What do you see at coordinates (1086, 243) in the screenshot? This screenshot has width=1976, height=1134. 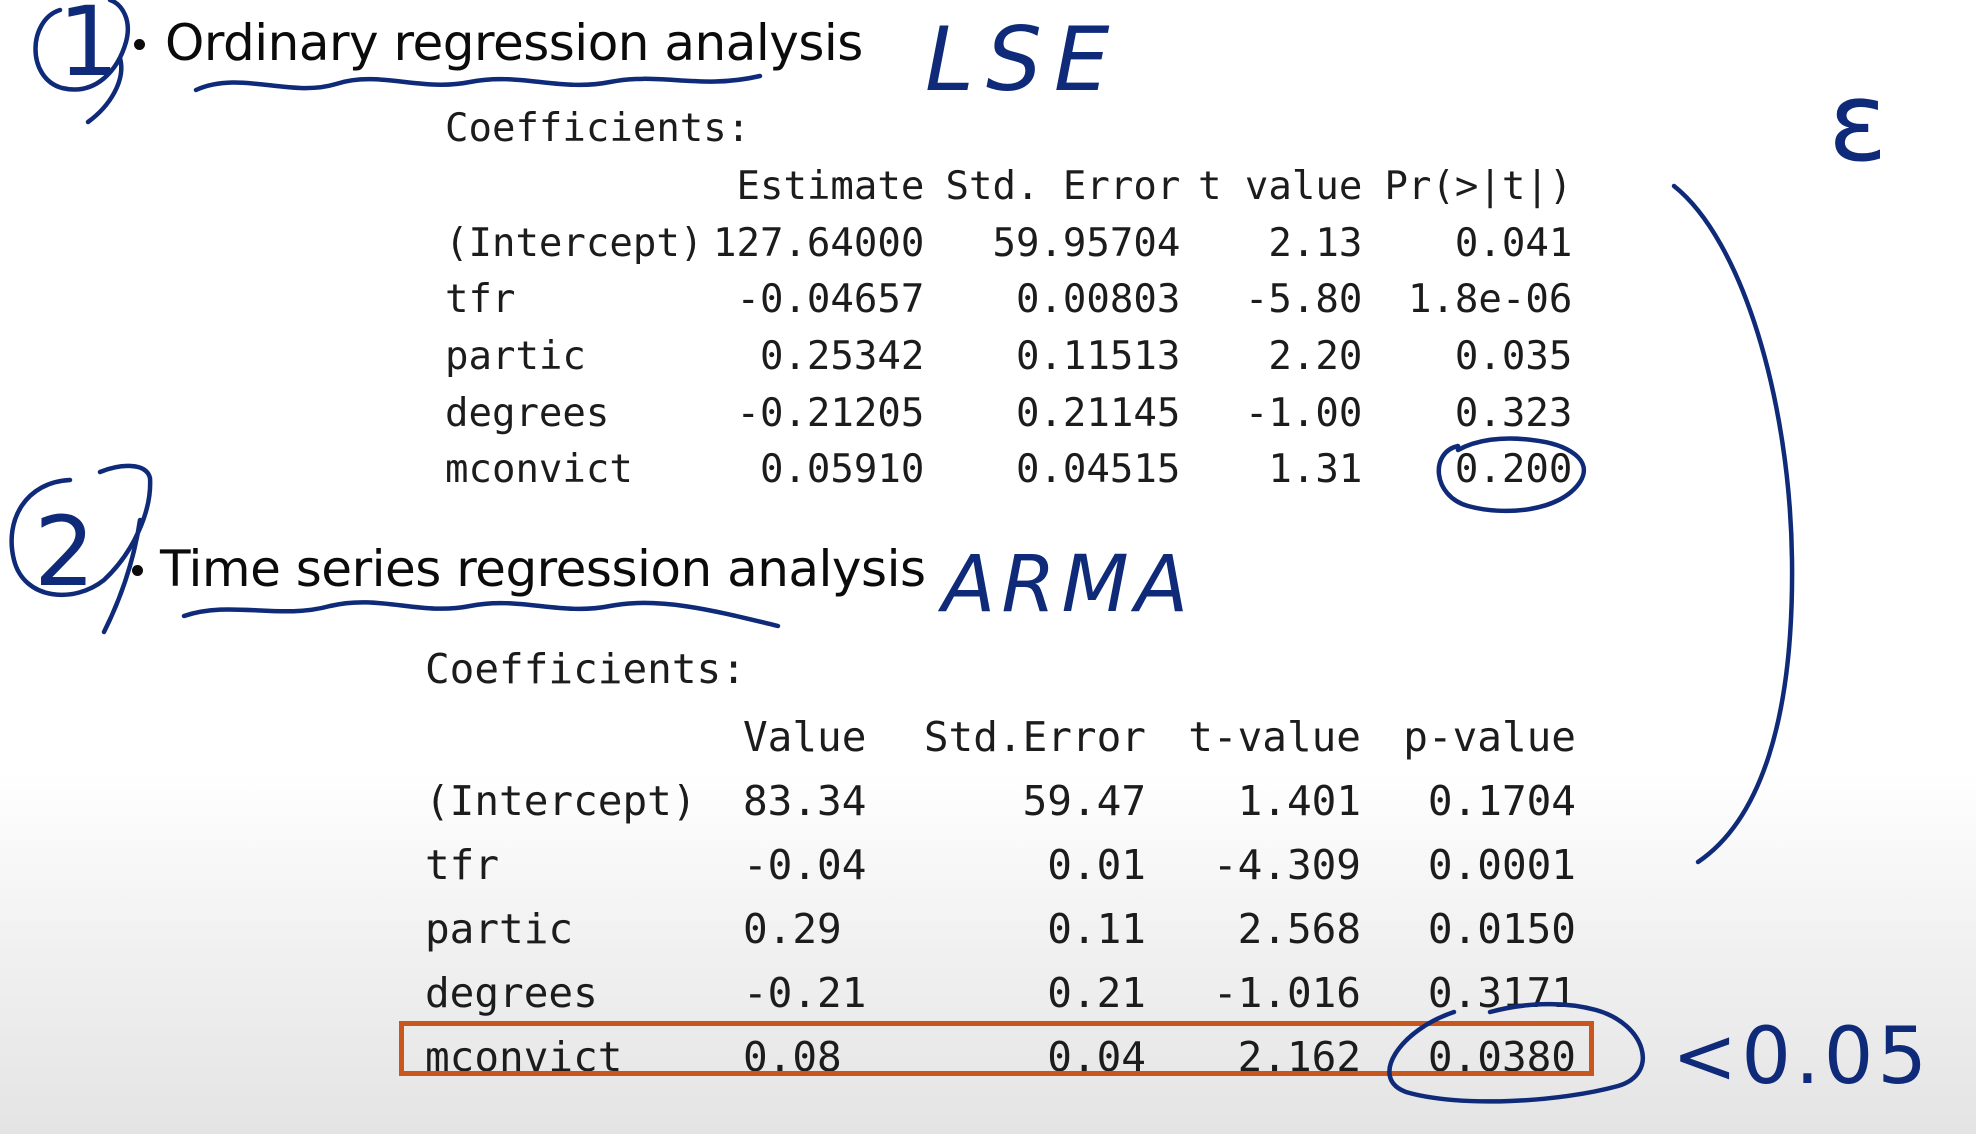 I see `table-cell: 59.95704` at bounding box center [1086, 243].